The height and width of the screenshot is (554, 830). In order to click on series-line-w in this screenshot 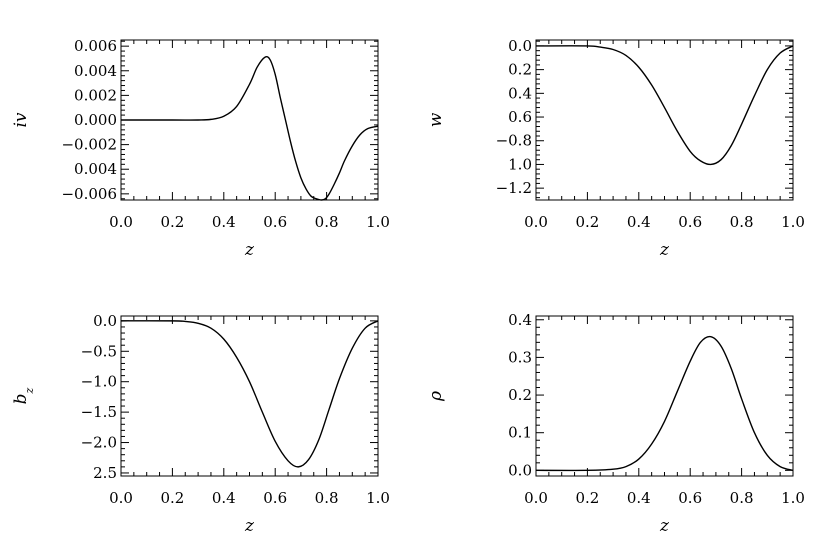, I will do `click(664, 105)`.